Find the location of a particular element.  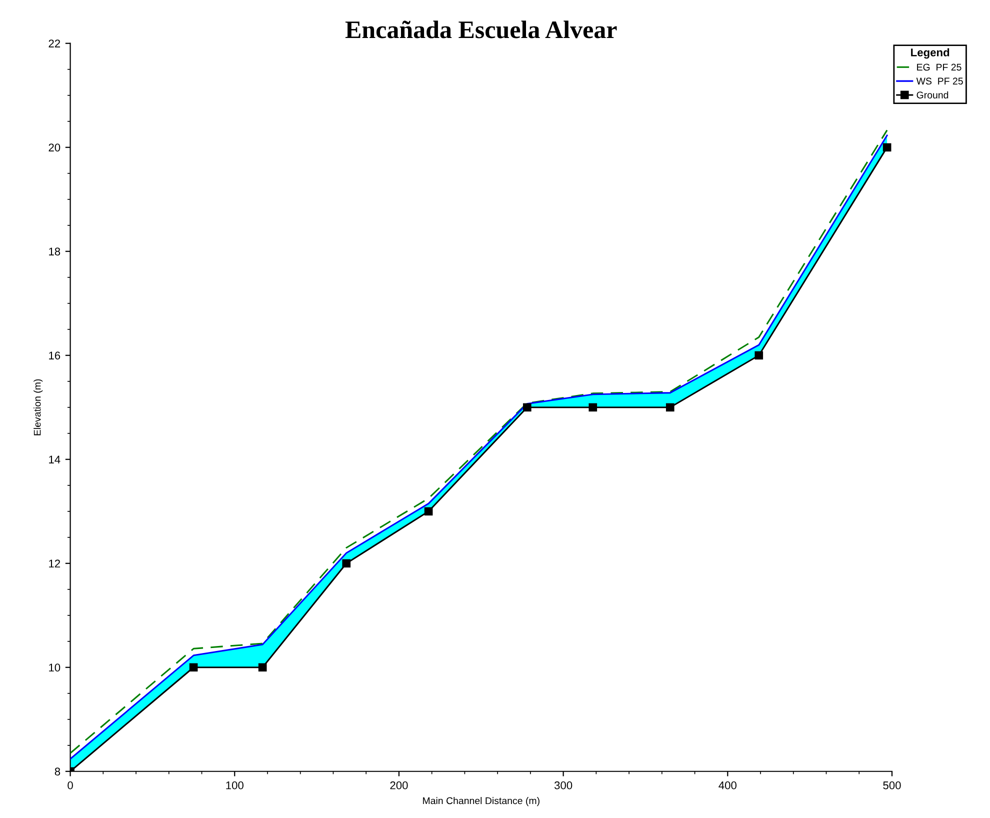

y-tick-label: 8 is located at coordinates (57, 772).